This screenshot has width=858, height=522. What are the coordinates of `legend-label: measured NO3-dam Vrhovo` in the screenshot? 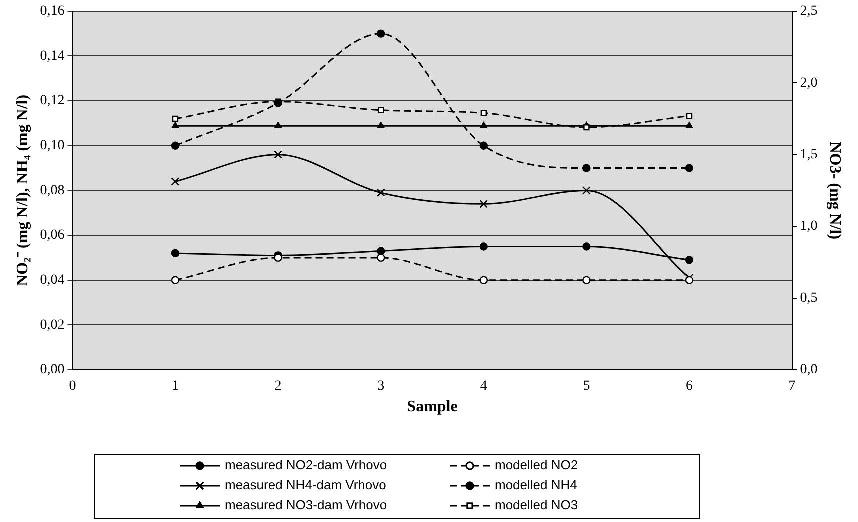 It's located at (306, 505).